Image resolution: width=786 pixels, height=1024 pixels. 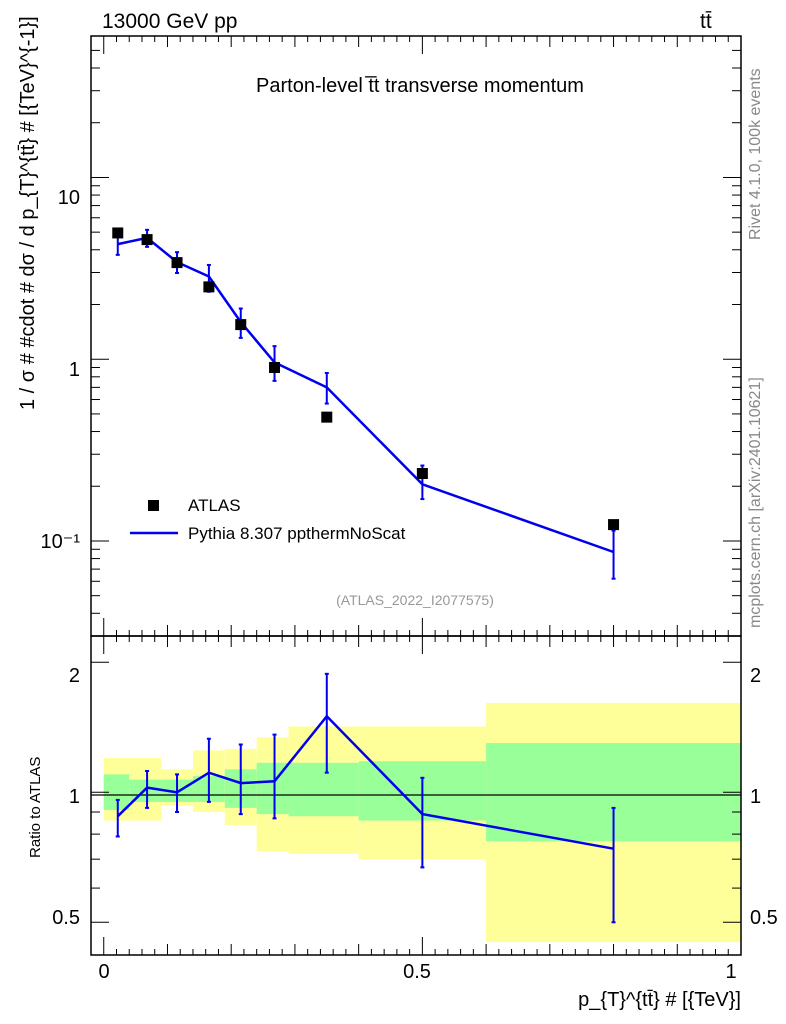 I want to click on legend: ATLAS Pythia 8.307 ppthermNoScat, so click(x=268, y=519).